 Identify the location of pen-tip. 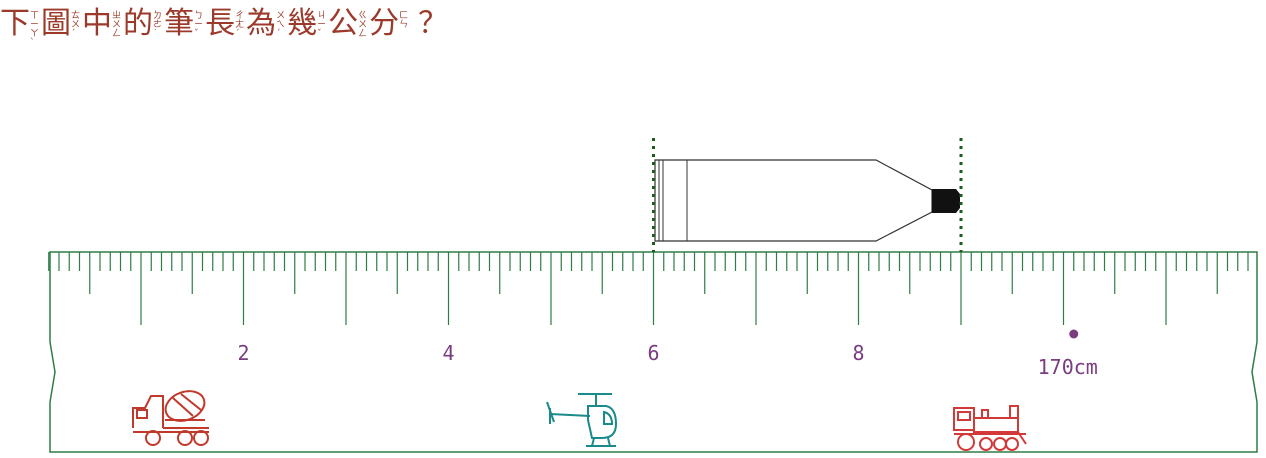
(946, 201).